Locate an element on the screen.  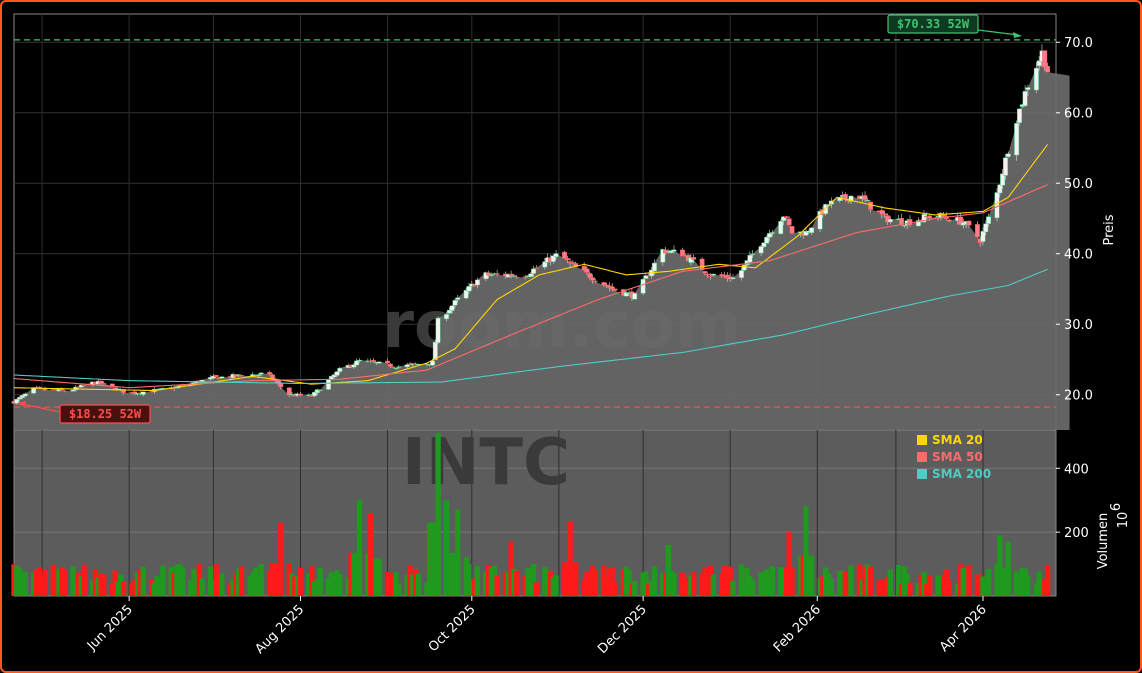
x-tick-label: Apr 2026 is located at coordinates (963, 628).